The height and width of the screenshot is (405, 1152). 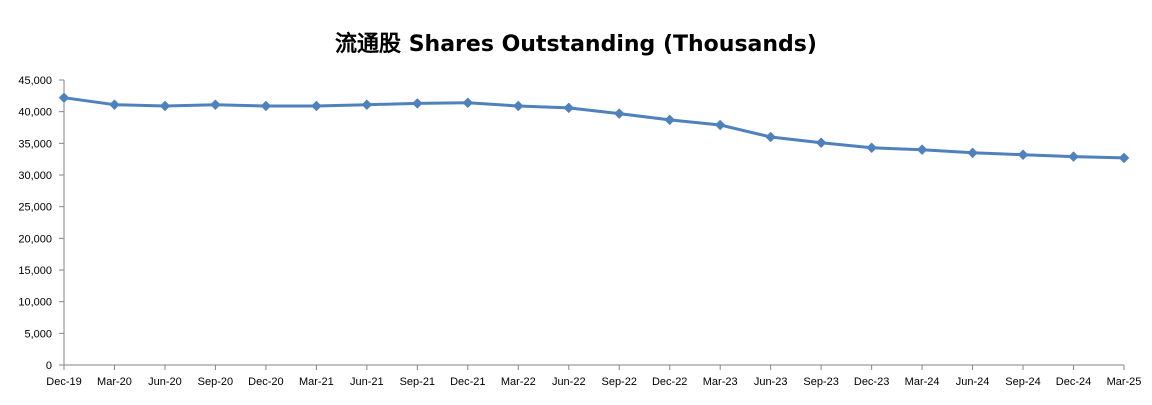 What do you see at coordinates (417, 382) in the screenshot?
I see `x-tick-label: Sep-21` at bounding box center [417, 382].